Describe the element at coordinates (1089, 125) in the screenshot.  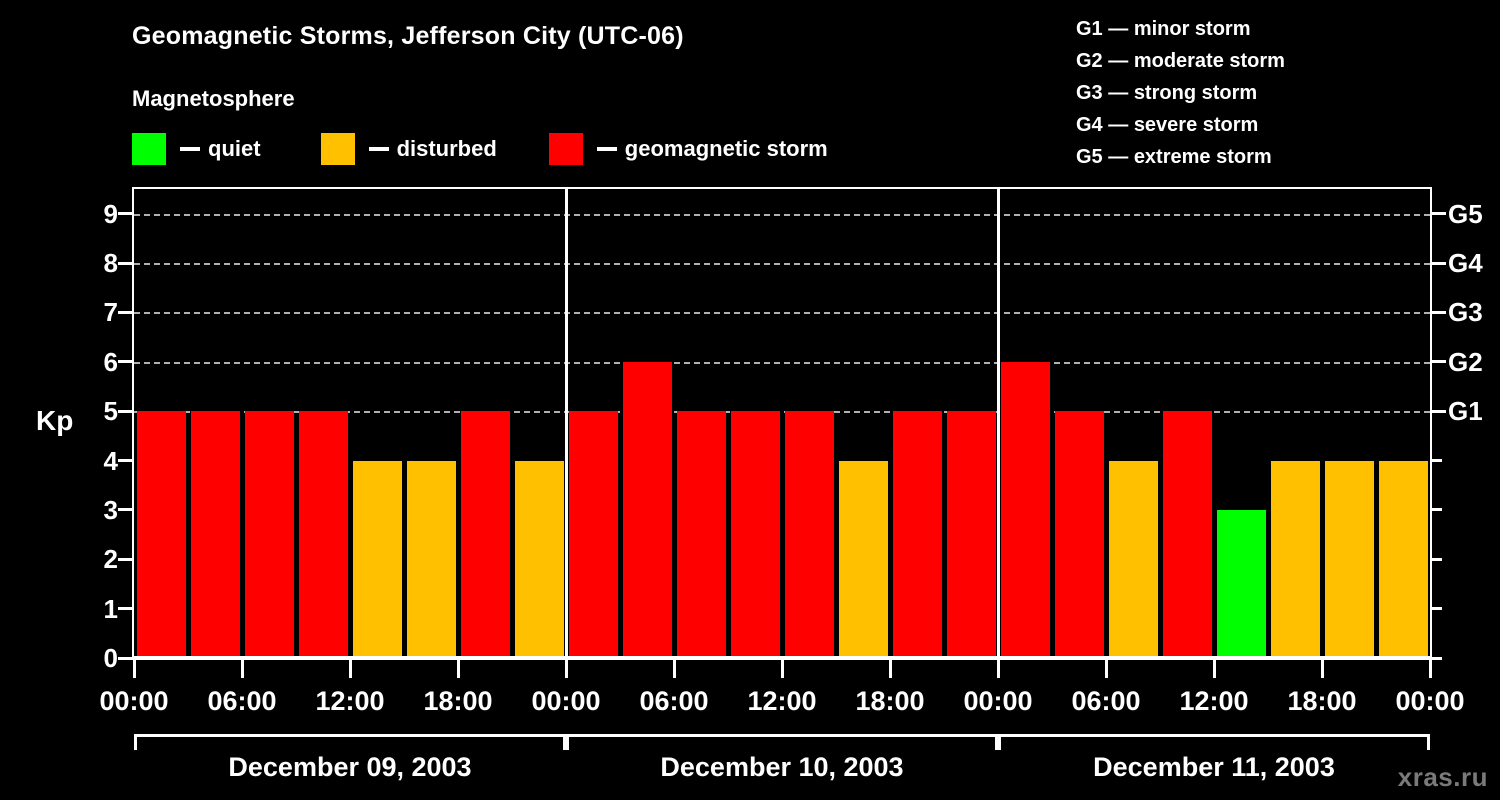
I see `g-scale-code: G4` at that location.